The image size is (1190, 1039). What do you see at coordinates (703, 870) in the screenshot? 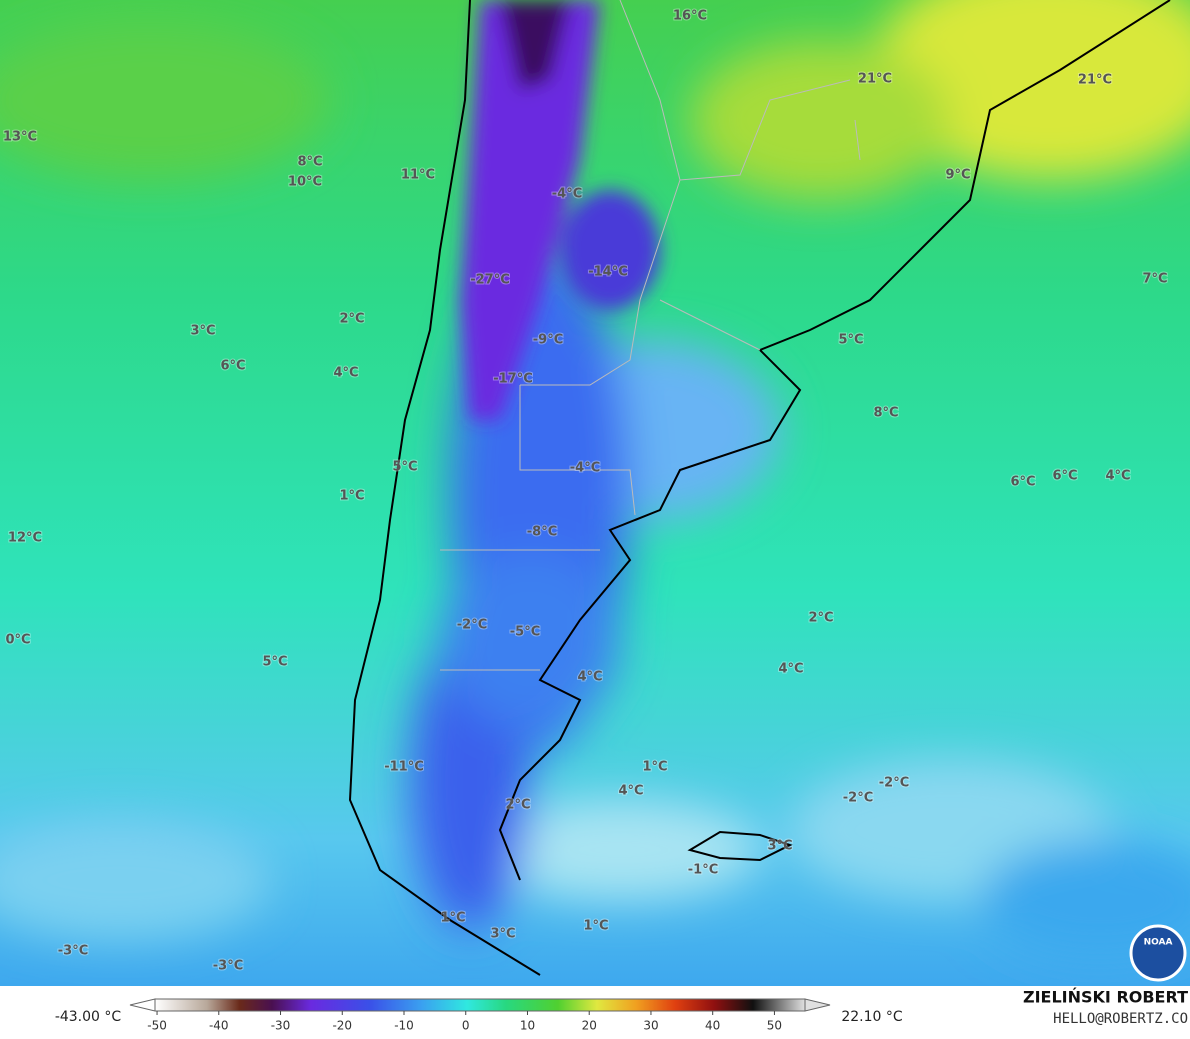
I see `temperature-label: -1°C` at bounding box center [703, 870].